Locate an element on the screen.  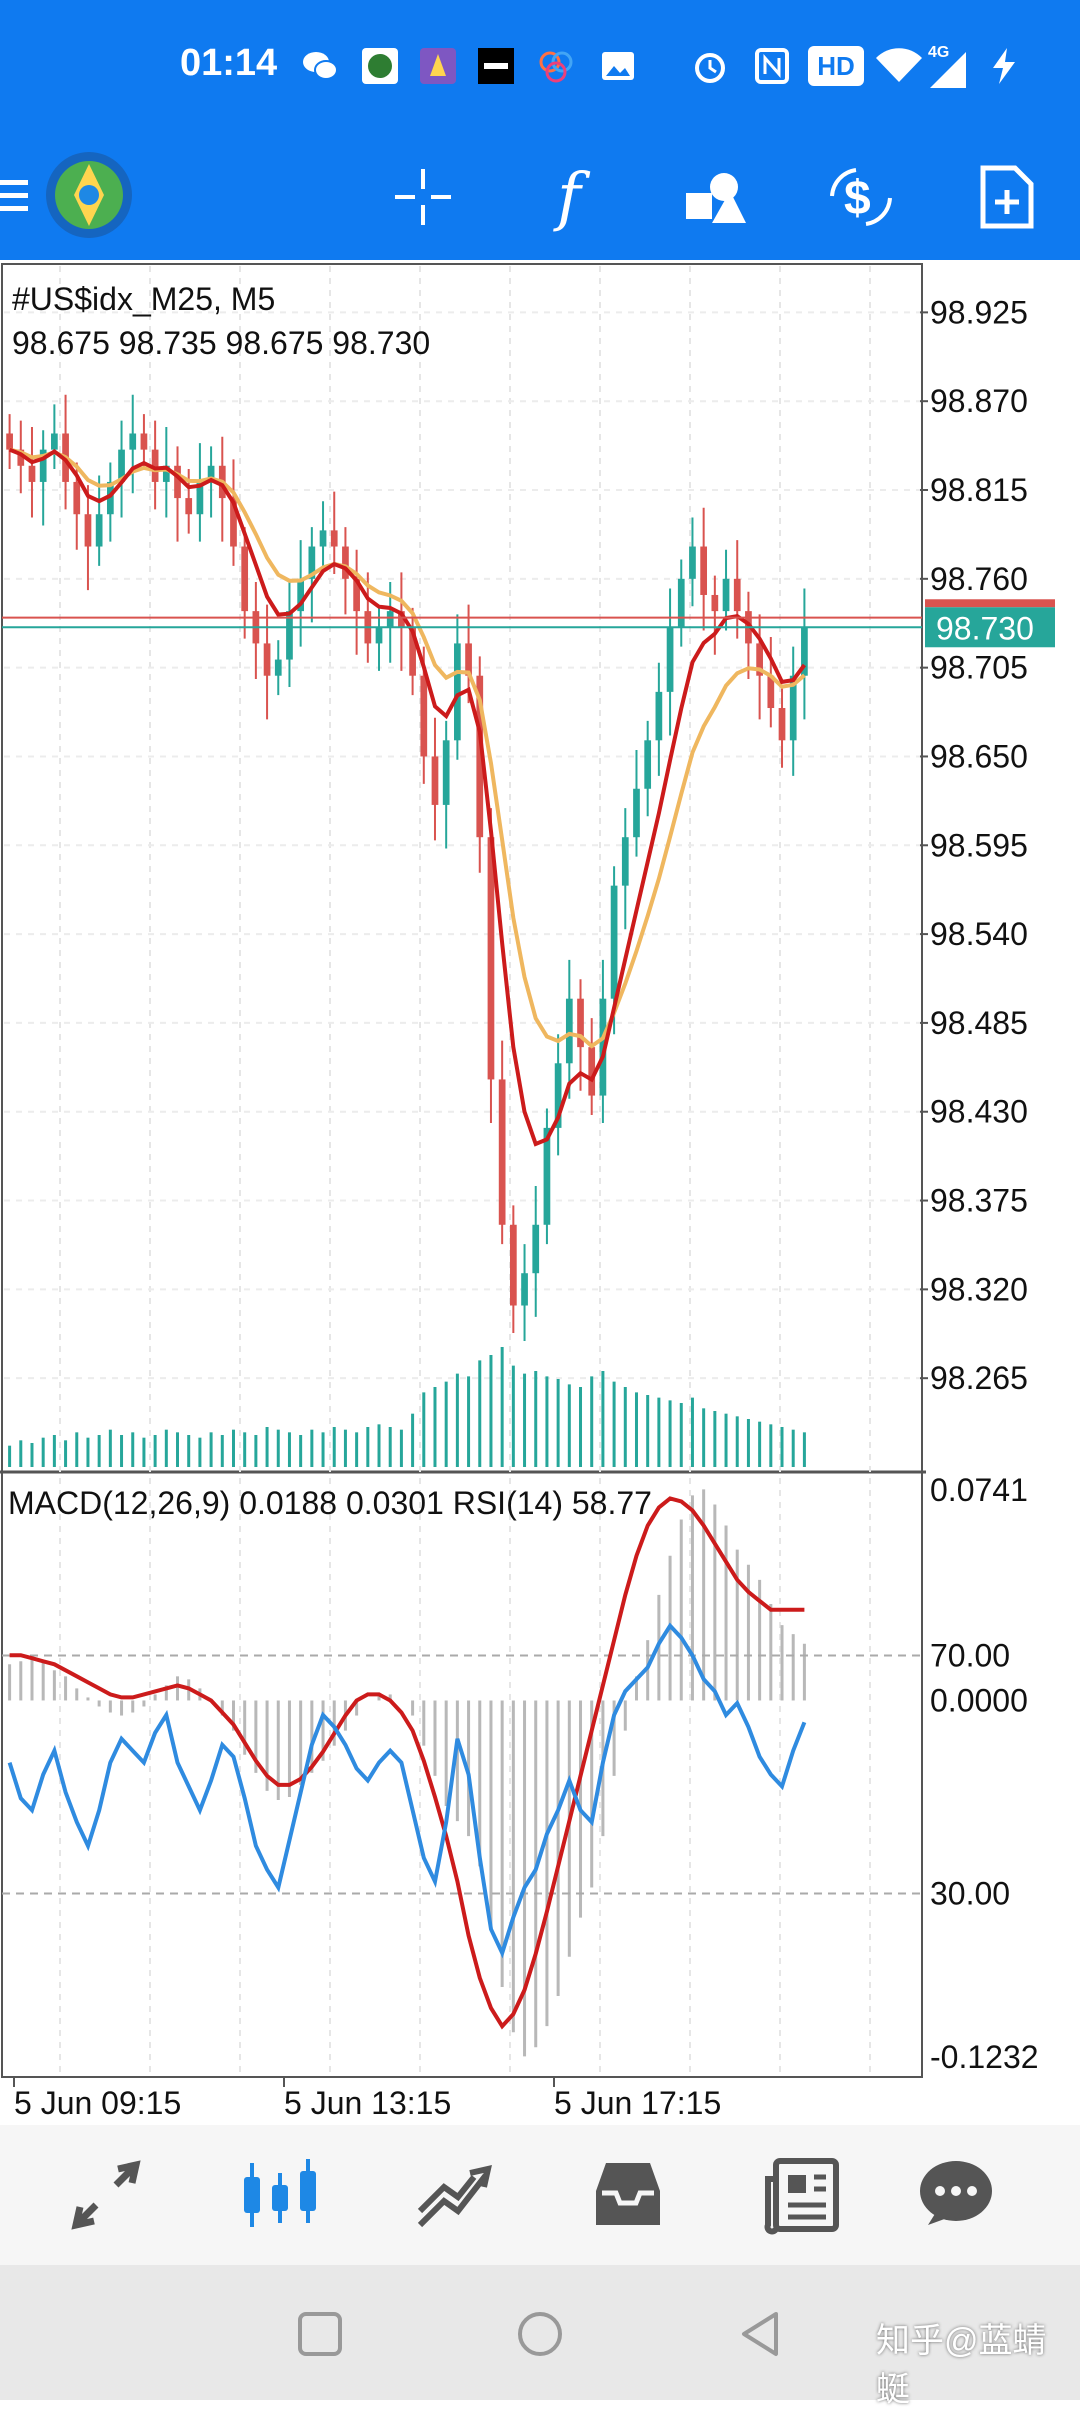
trade-button: $ is located at coordinates (861, 197).